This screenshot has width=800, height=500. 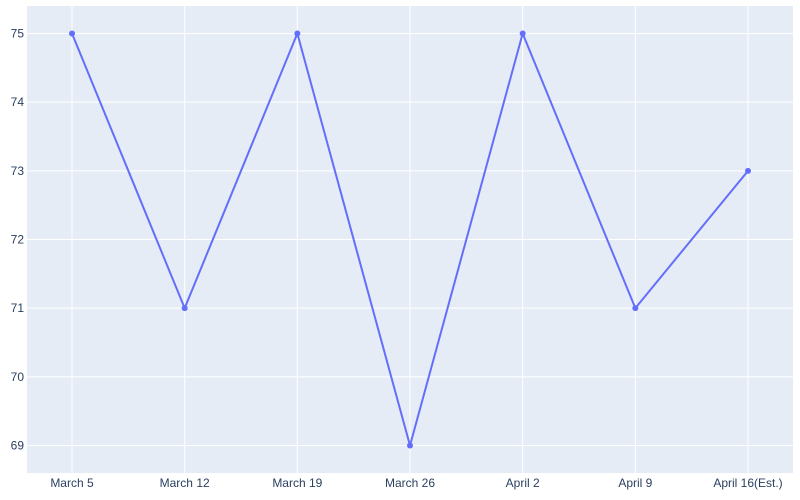 I want to click on x-tick-label: April 9, so click(x=635, y=483).